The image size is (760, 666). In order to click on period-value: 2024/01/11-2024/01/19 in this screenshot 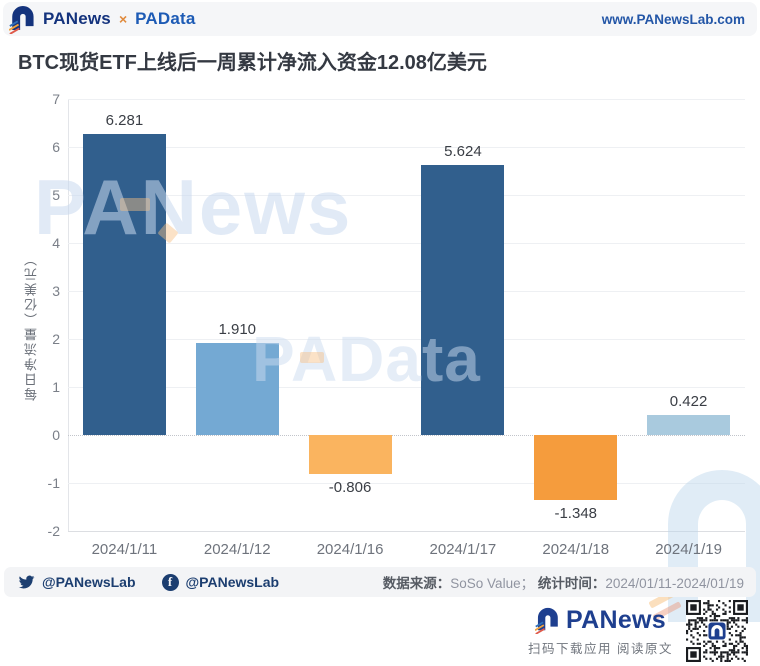, I will do `click(674, 583)`.